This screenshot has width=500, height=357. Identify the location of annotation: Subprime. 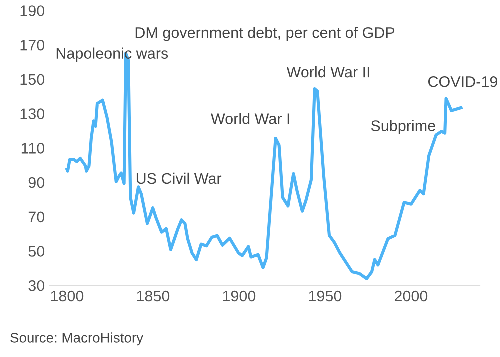
(403, 127).